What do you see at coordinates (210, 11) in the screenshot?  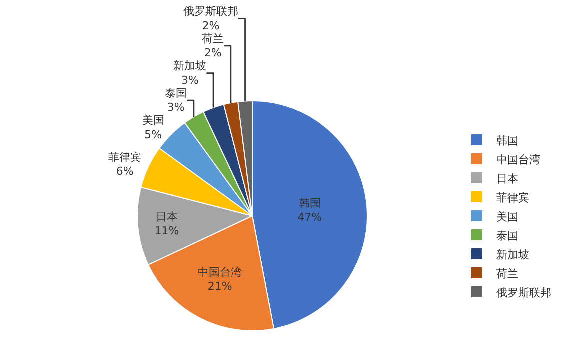 I see `slice-label: 俄罗斯联邦` at bounding box center [210, 11].